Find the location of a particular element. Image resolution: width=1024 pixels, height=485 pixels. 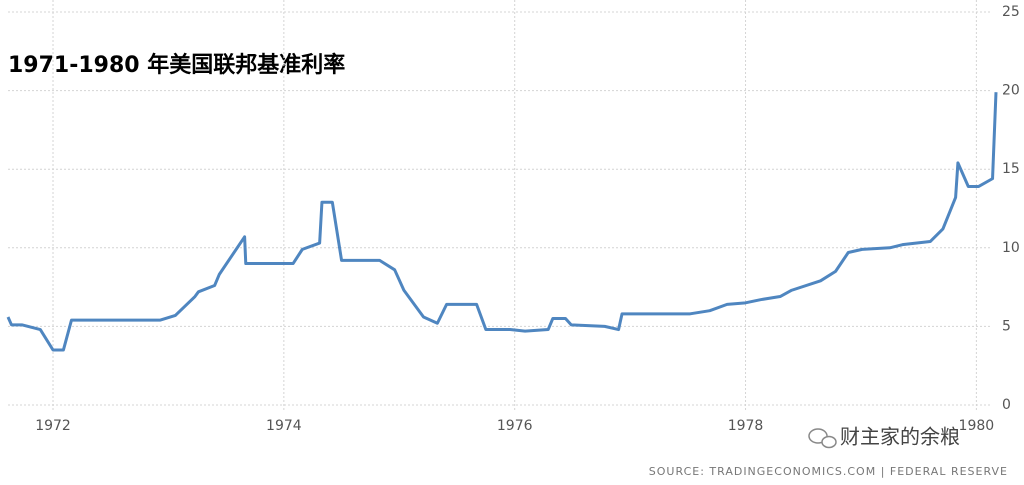

watermark-icon is located at coordinates (822, 438).